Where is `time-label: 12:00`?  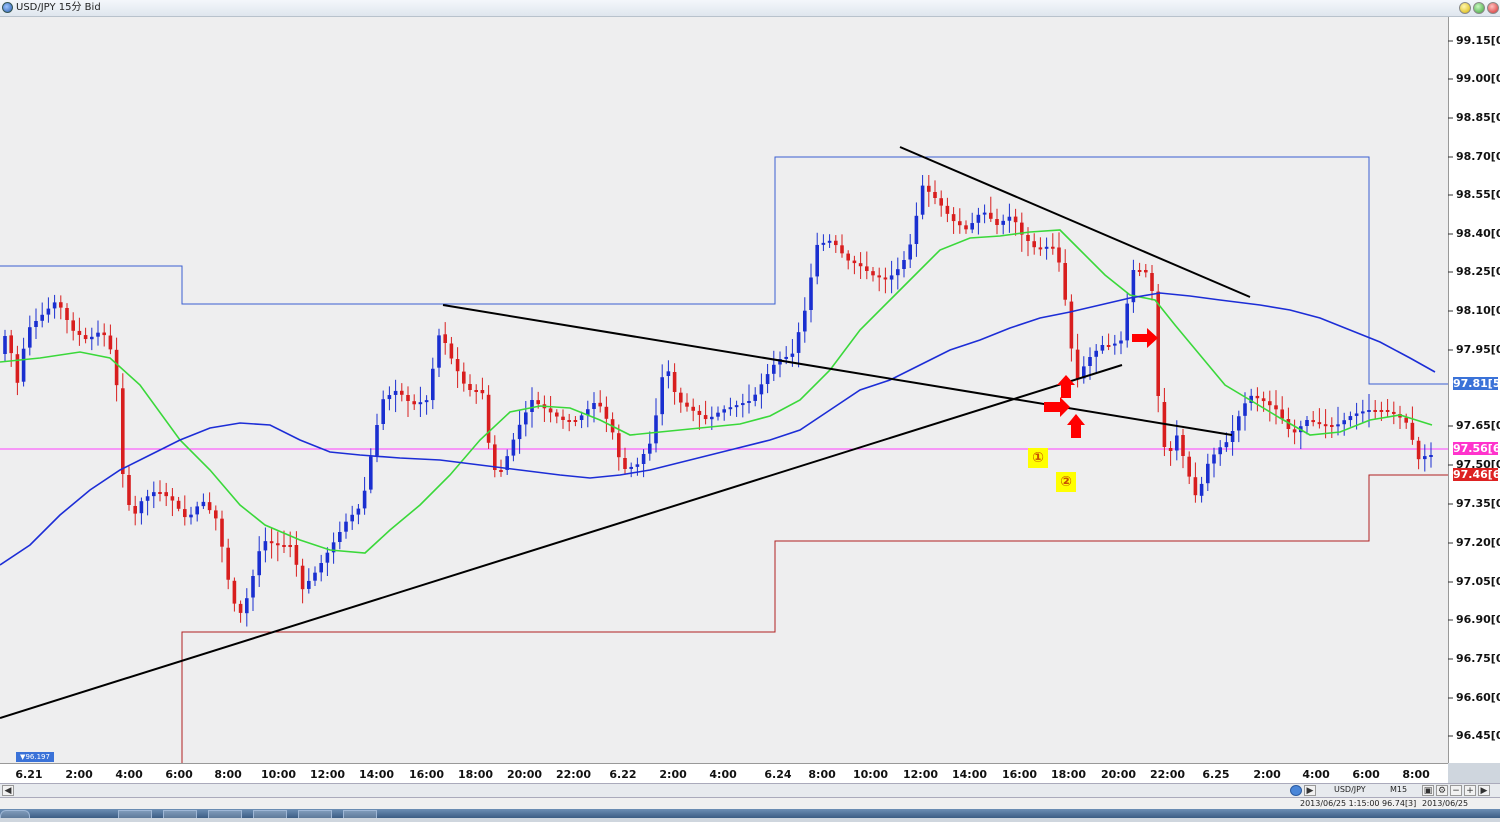 time-label: 12:00 is located at coordinates (921, 774).